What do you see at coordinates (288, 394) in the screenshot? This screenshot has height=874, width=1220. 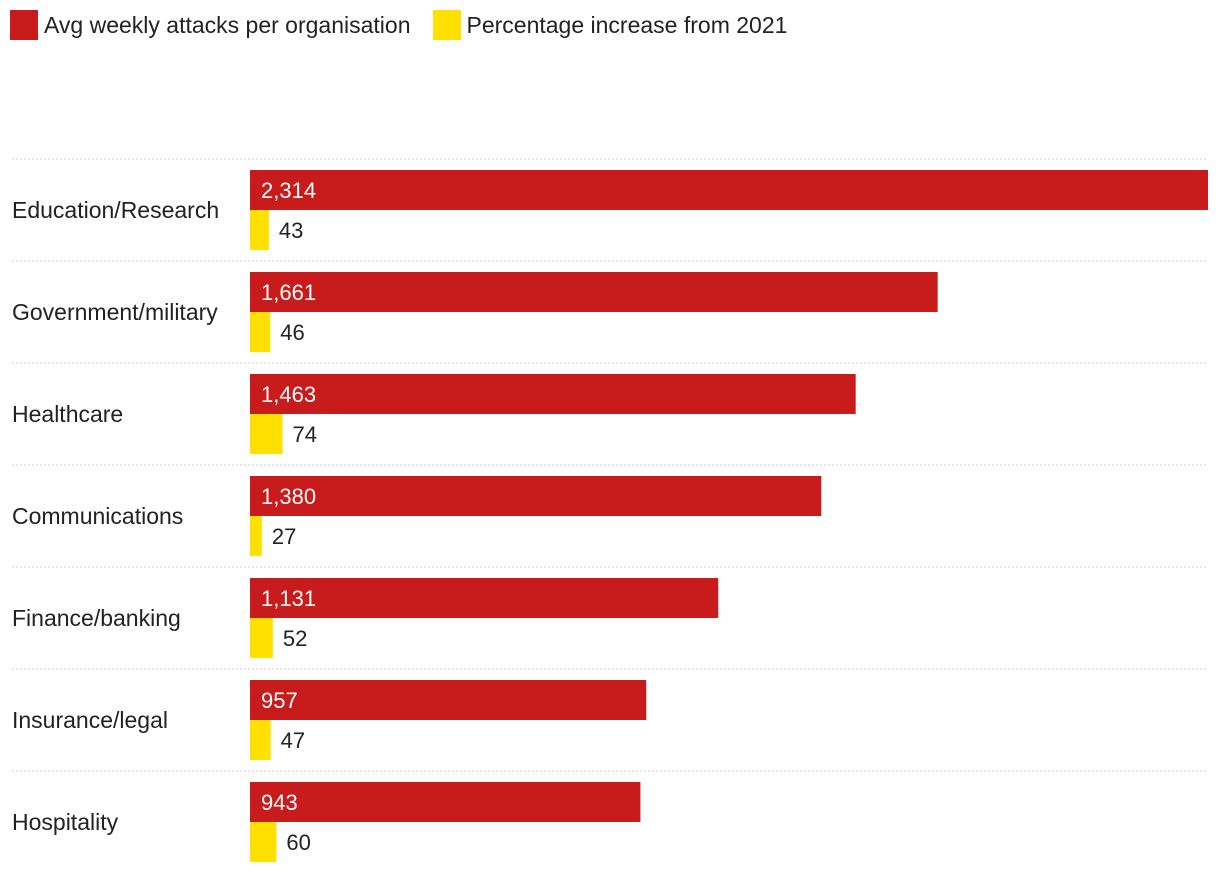 I see `attacks-value-label: 1,463` at bounding box center [288, 394].